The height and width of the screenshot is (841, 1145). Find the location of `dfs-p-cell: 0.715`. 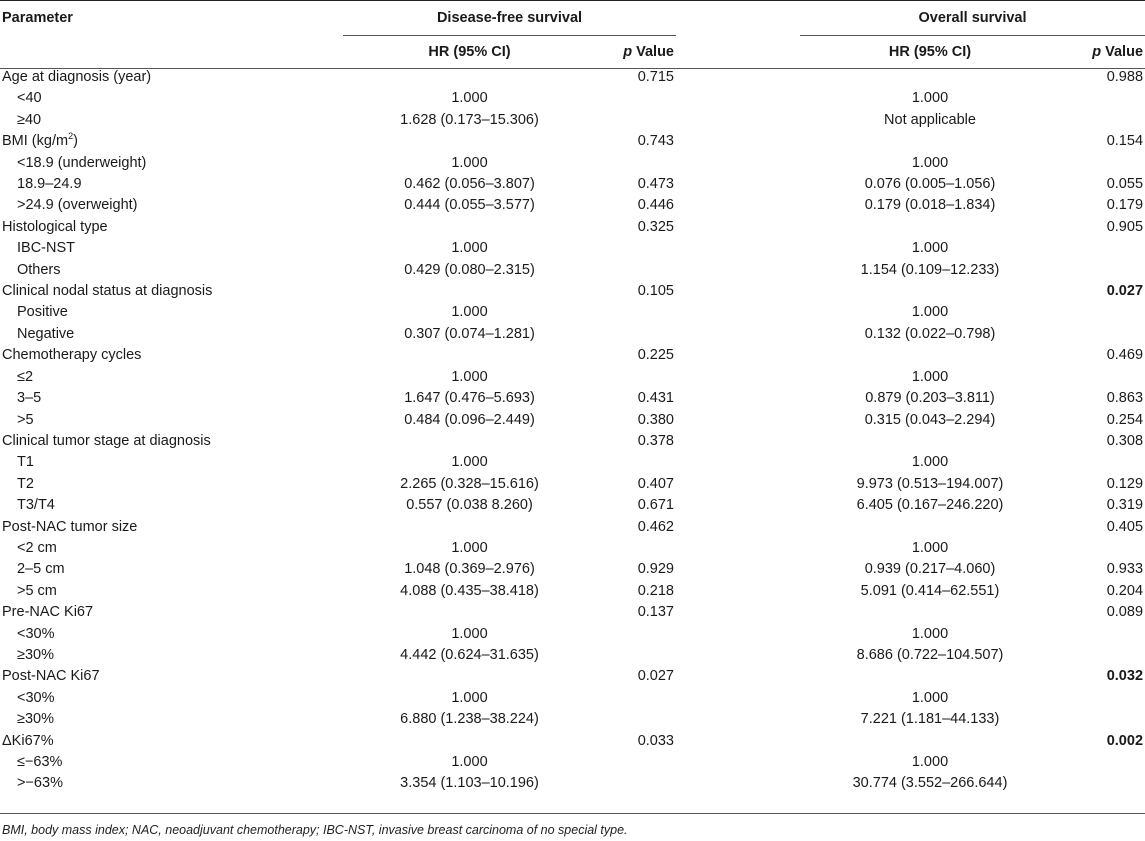

dfs-p-cell: 0.715 is located at coordinates (655, 77).